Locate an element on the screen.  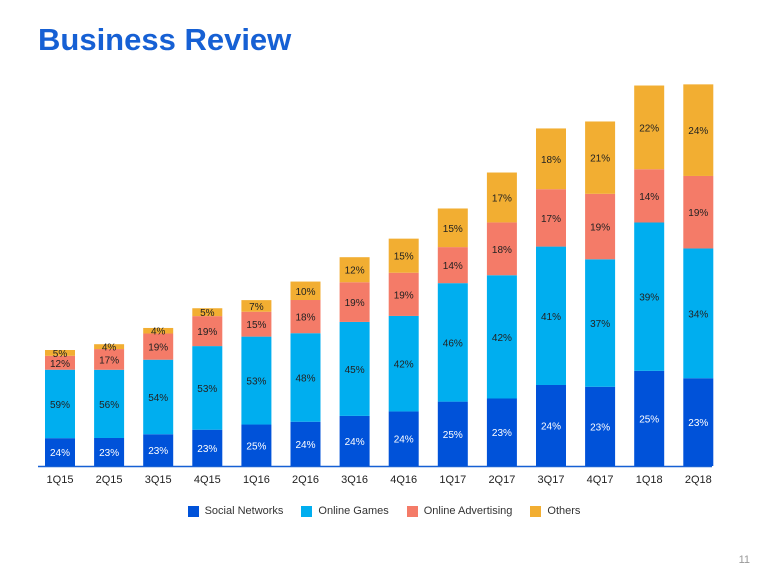
data-label: 12% is located at coordinates (355, 271).